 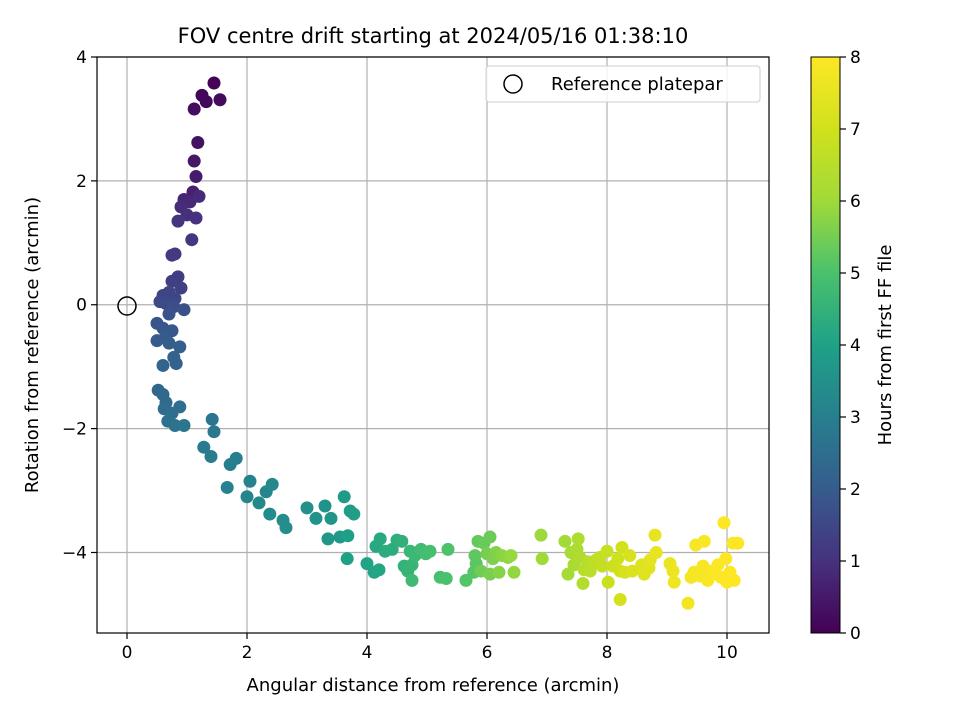 I want to click on colorbar-gradient, so click(x=825, y=345).